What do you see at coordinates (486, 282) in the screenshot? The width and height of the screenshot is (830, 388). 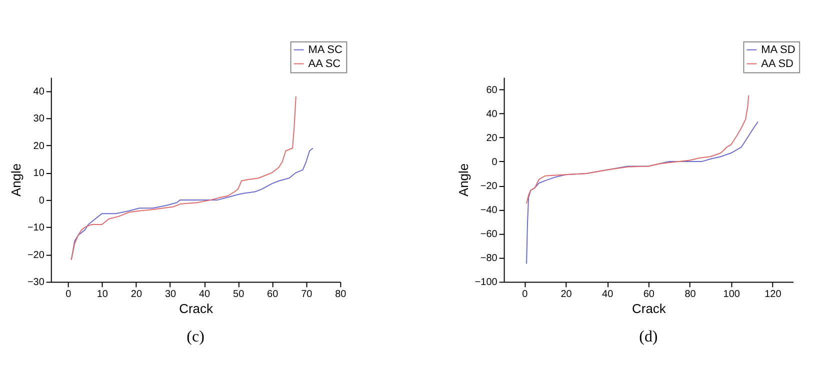 I see `y-tick-label: −100` at bounding box center [486, 282].